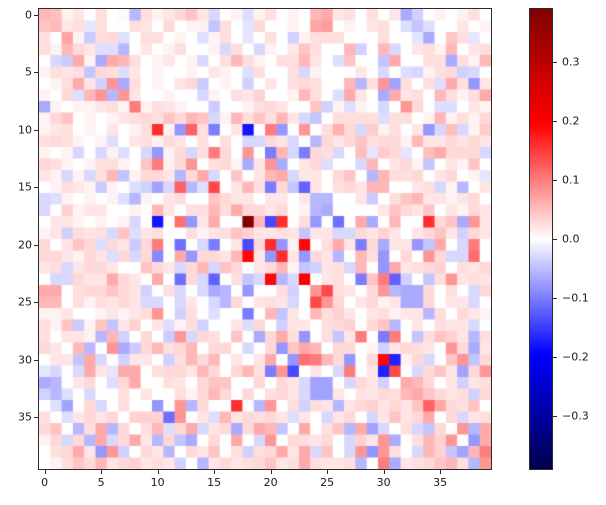  I want to click on x-tick-label: 25, so click(327, 482).